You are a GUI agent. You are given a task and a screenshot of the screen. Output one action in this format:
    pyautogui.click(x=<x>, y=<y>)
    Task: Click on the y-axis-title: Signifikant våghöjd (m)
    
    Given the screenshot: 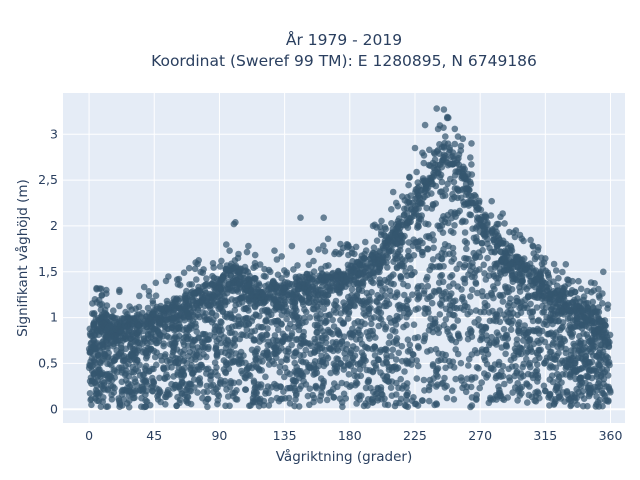 What is the action you would take?
    pyautogui.click(x=22, y=258)
    